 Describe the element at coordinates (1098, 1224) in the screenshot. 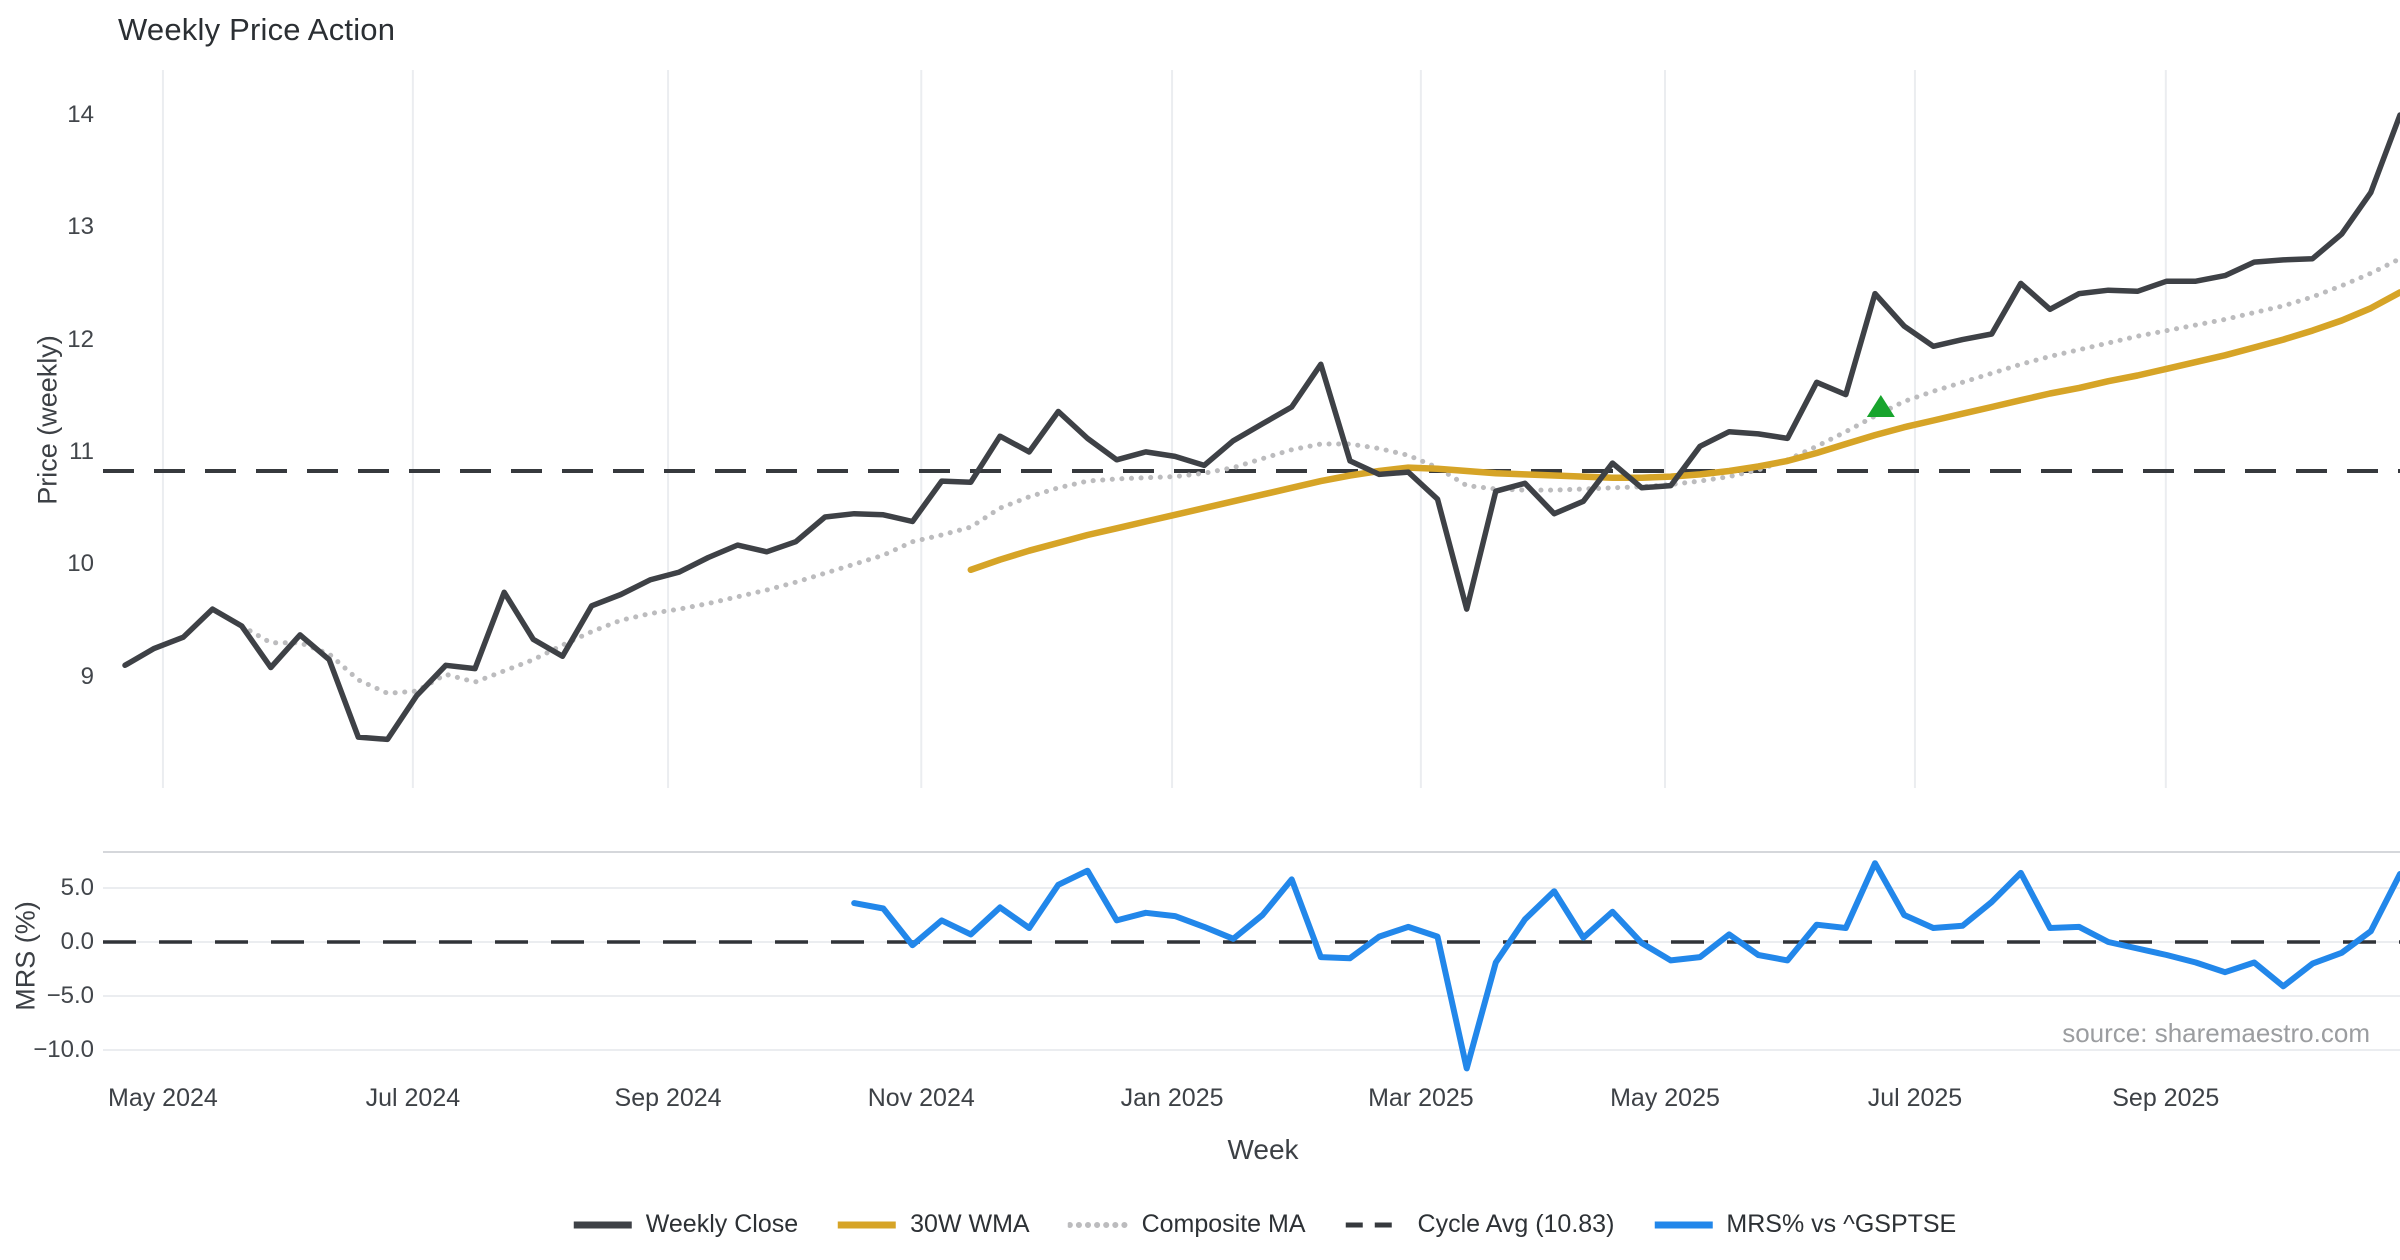

I see `legend-swatch-dot-icon` at that location.